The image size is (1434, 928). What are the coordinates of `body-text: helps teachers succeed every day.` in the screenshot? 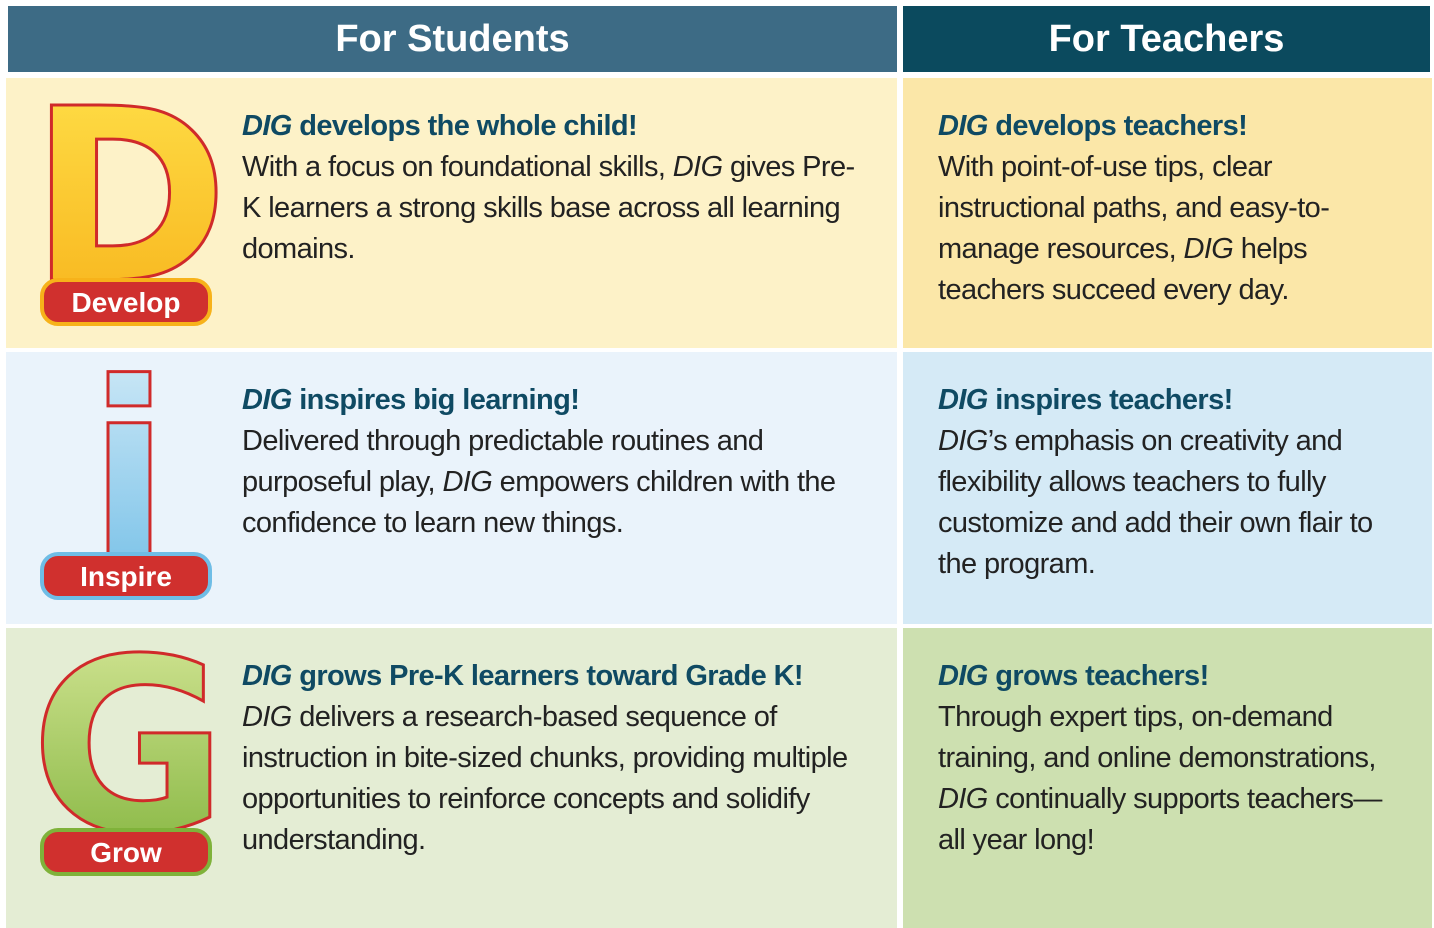 It's located at (1123, 269).